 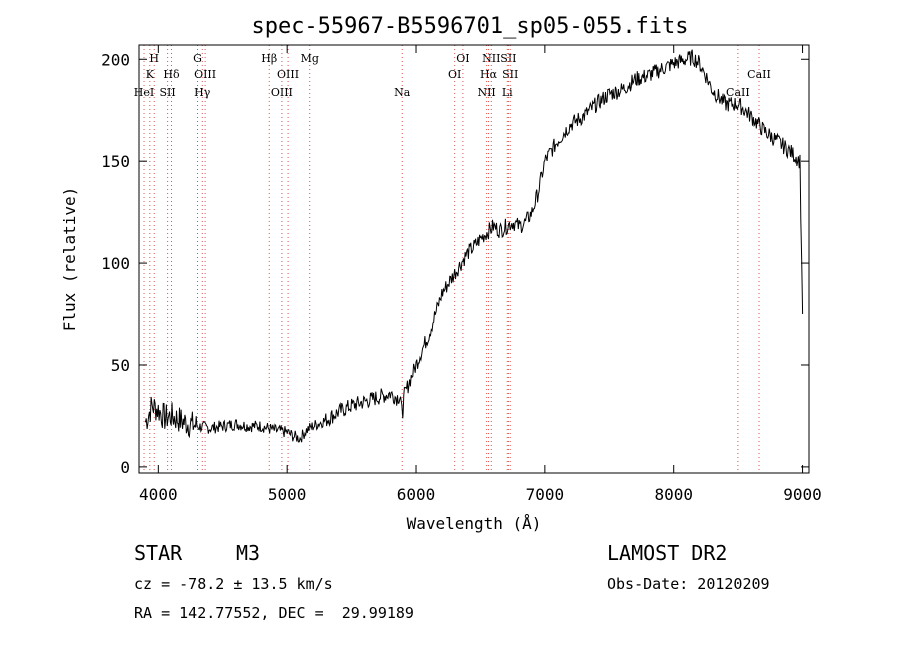 I want to click on x-tick-label: 4000, so click(x=158, y=494).